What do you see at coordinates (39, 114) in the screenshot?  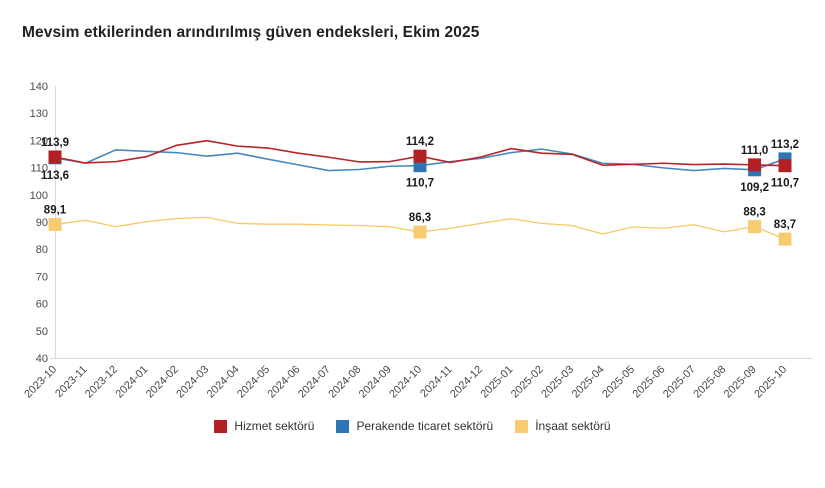 I see `y-tick-label: 130` at bounding box center [39, 114].